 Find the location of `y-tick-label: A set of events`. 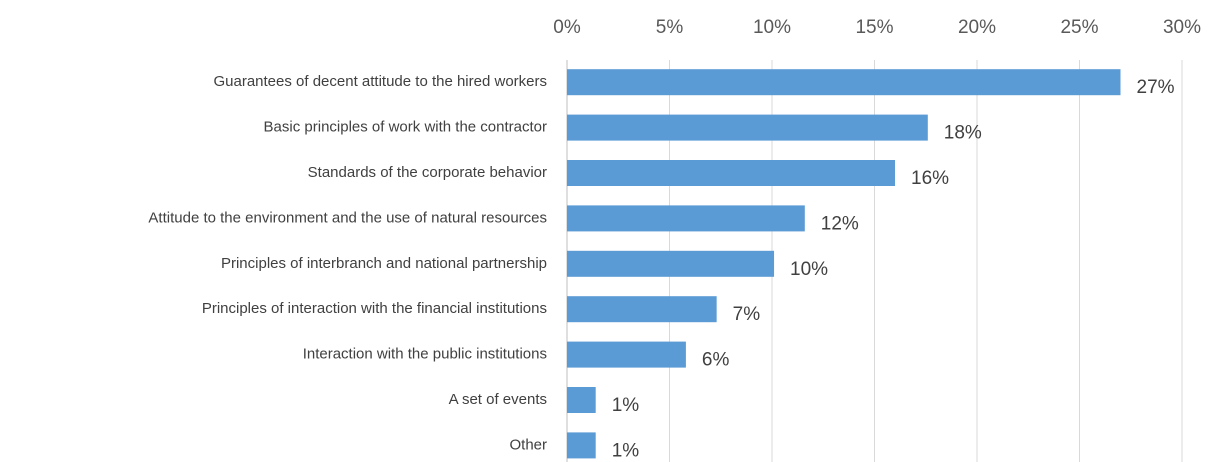

y-tick-label: A set of events is located at coordinates (498, 399).